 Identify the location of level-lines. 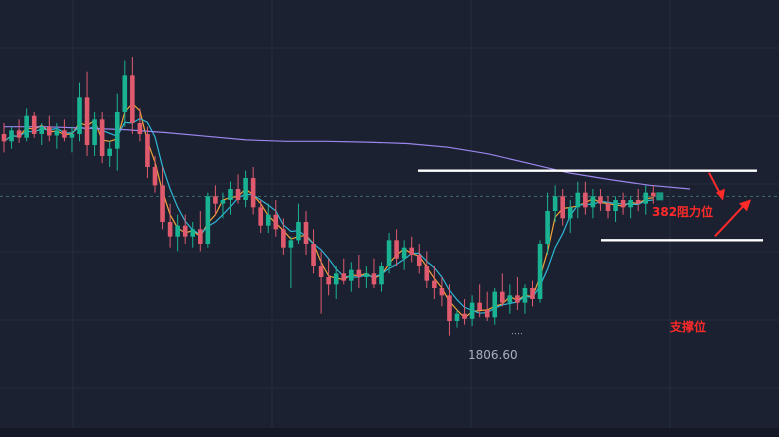
(590, 205).